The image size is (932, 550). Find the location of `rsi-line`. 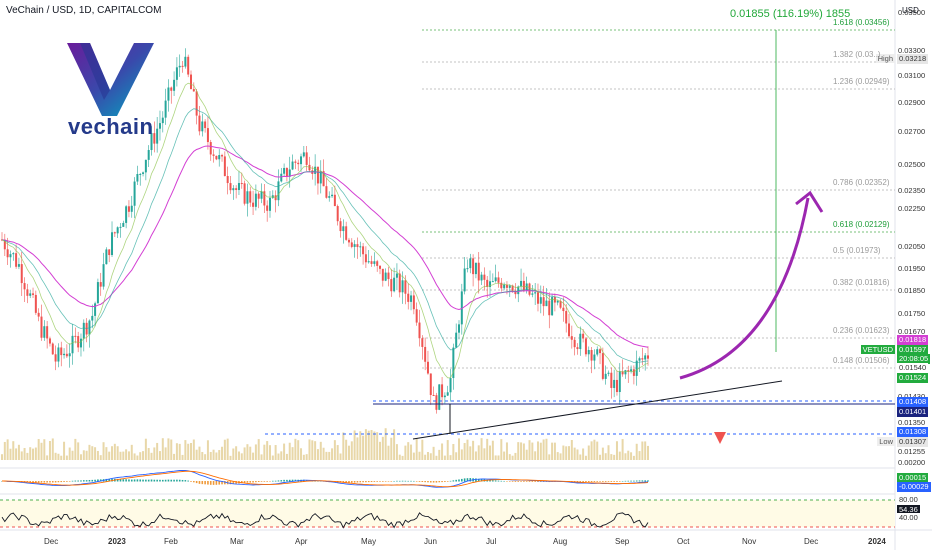

rsi-line is located at coordinates (325, 520).